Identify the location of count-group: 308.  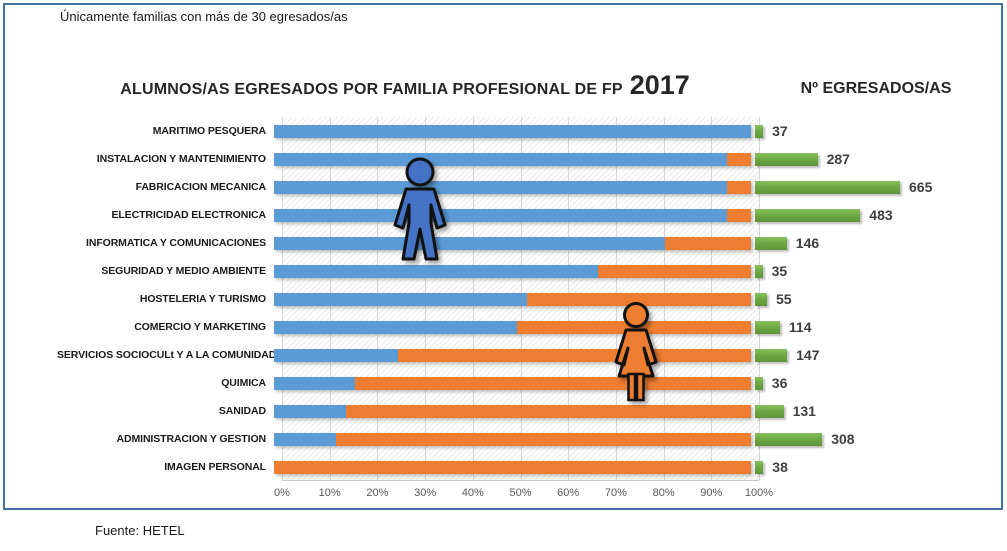
(805, 439).